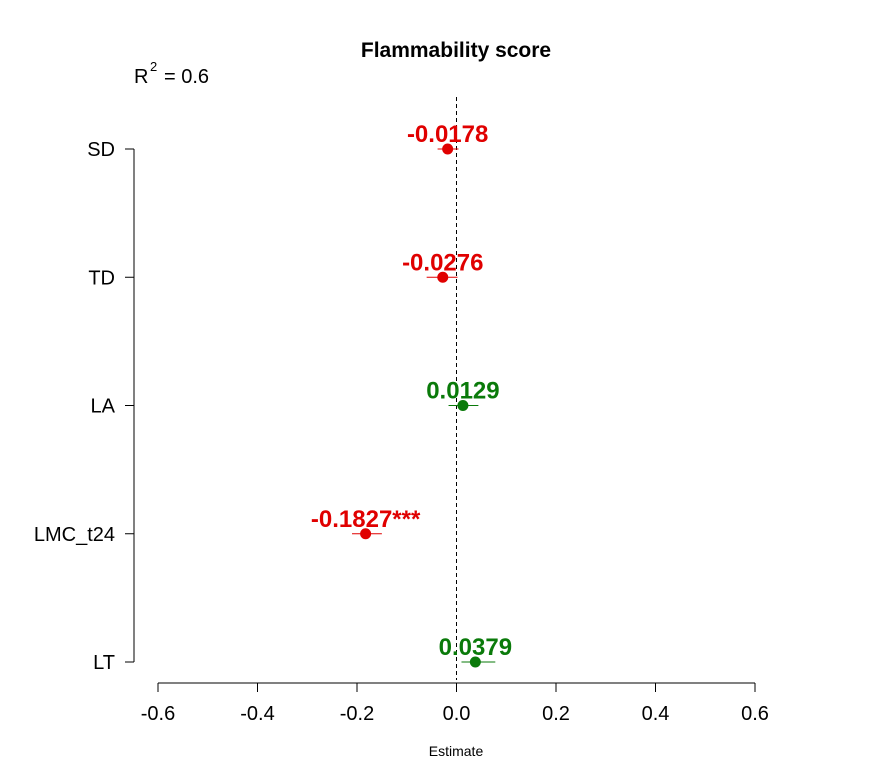 The image size is (875, 780). Describe the element at coordinates (101, 278) in the screenshot. I see `y-tick-label: TD` at that location.